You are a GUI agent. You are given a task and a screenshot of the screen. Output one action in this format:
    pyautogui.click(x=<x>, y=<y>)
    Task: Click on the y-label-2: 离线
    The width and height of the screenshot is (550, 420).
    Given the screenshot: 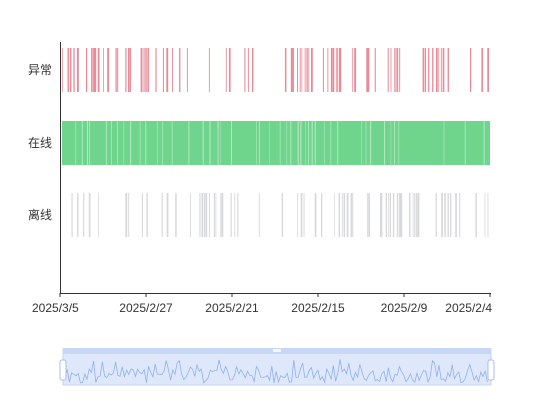 What is the action you would take?
    pyautogui.click(x=40, y=214)
    